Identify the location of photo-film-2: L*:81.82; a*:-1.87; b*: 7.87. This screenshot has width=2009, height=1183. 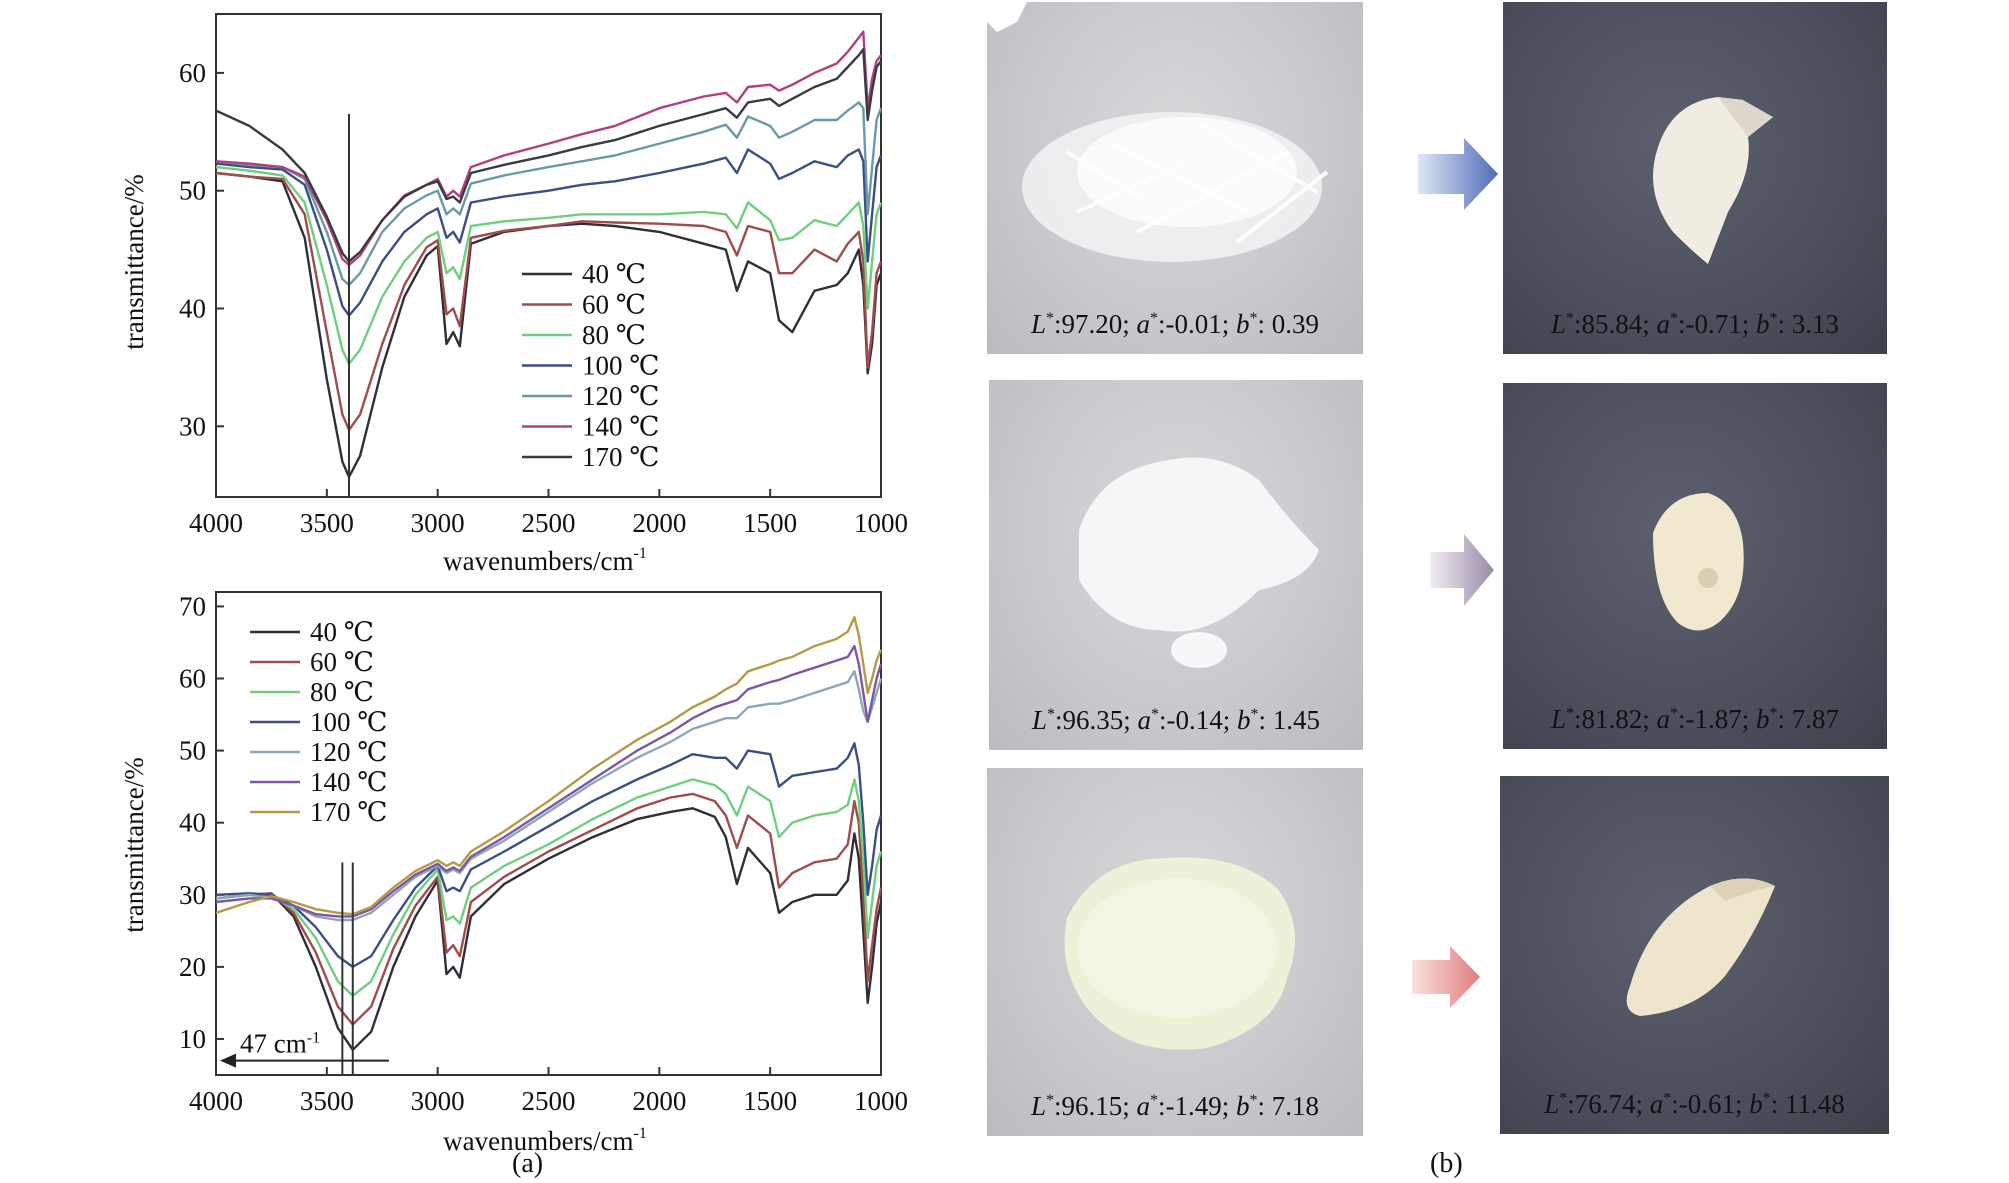
(1695, 566).